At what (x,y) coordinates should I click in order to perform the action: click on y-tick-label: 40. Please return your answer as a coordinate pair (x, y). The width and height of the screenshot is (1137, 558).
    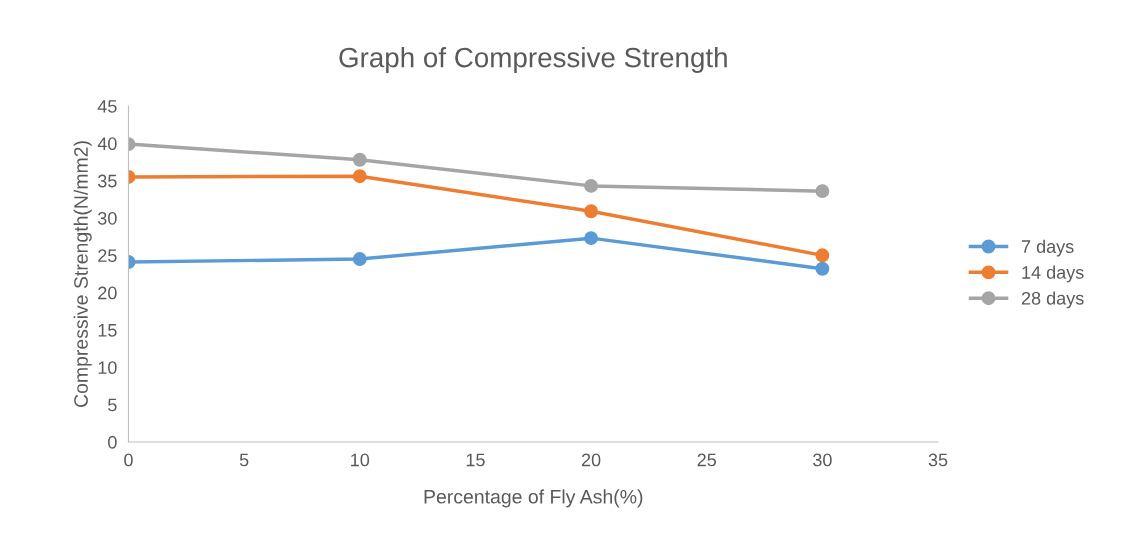
    Looking at the image, I should click on (107, 144).